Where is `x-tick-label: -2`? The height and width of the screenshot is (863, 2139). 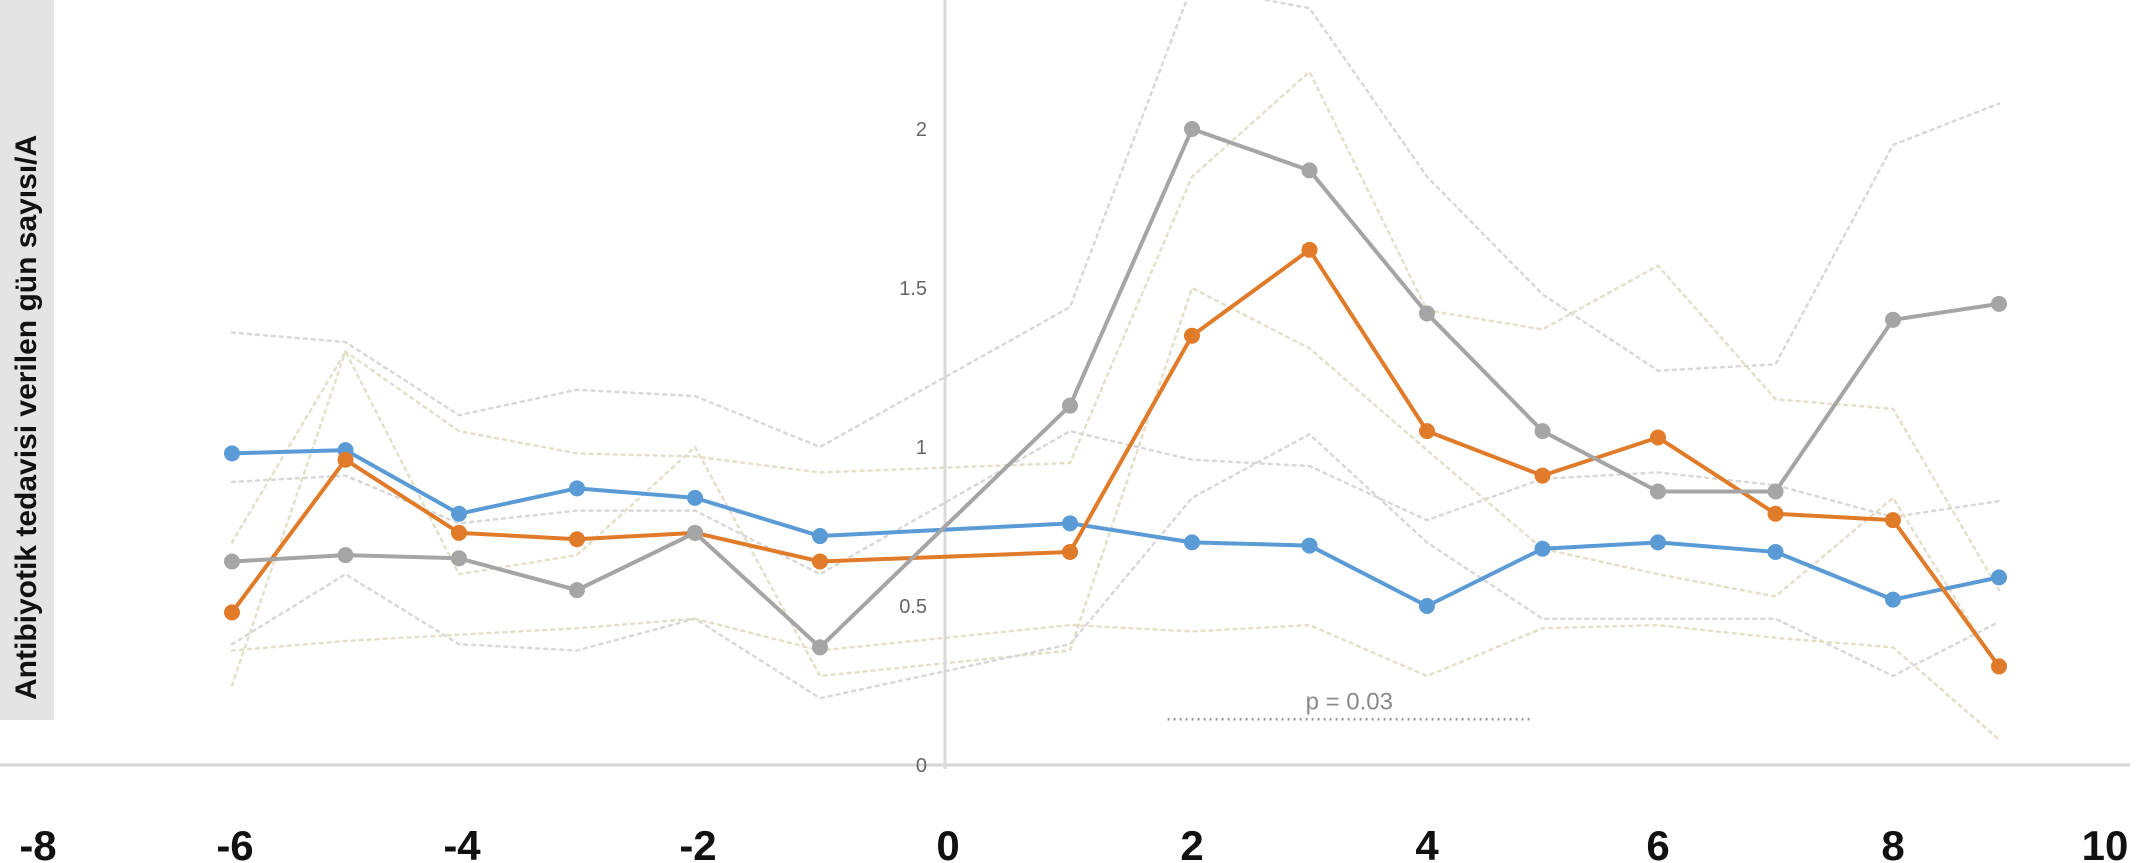
x-tick-label: -2 is located at coordinates (697, 842).